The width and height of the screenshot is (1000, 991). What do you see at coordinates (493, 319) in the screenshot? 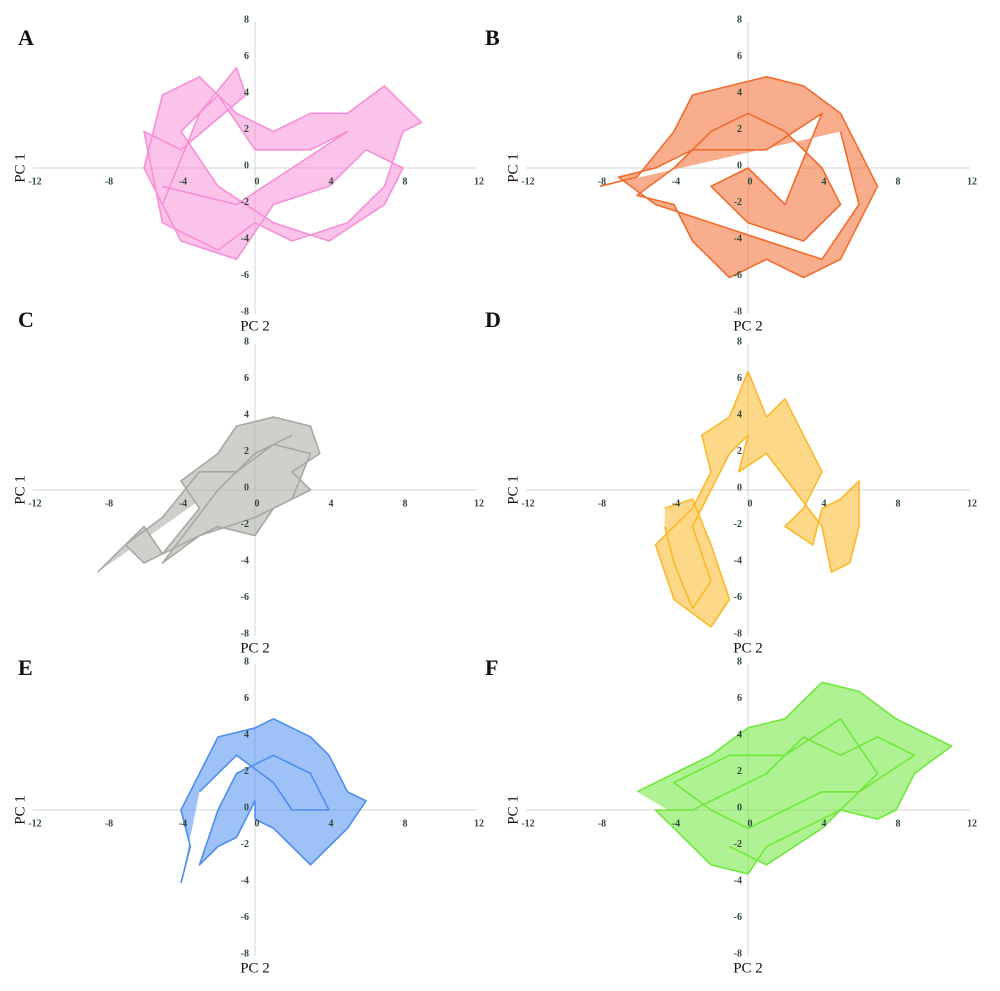
I see `panel-letter: D` at bounding box center [493, 319].